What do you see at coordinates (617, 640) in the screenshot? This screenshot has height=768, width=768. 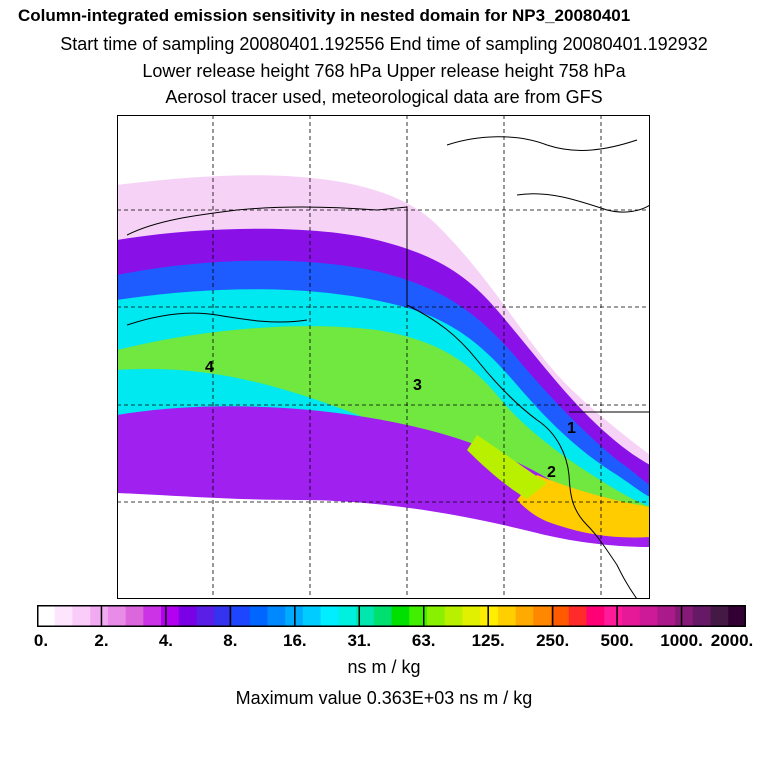 I see `colorbar-tick-label: 500.` at bounding box center [617, 640].